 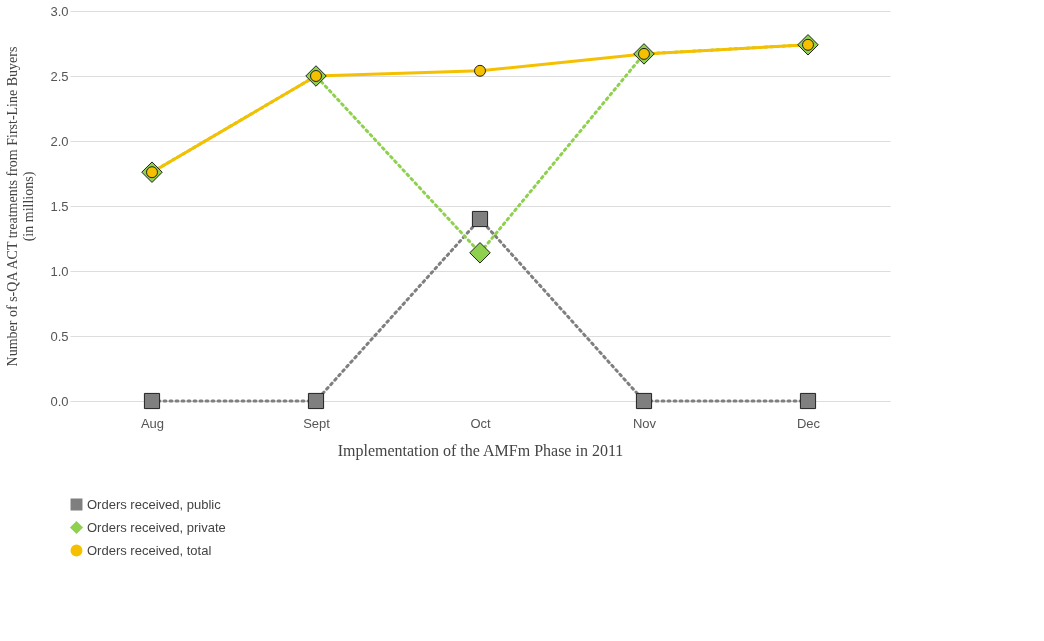 I want to click on legend-label: Orders received, total, so click(x=149, y=550).